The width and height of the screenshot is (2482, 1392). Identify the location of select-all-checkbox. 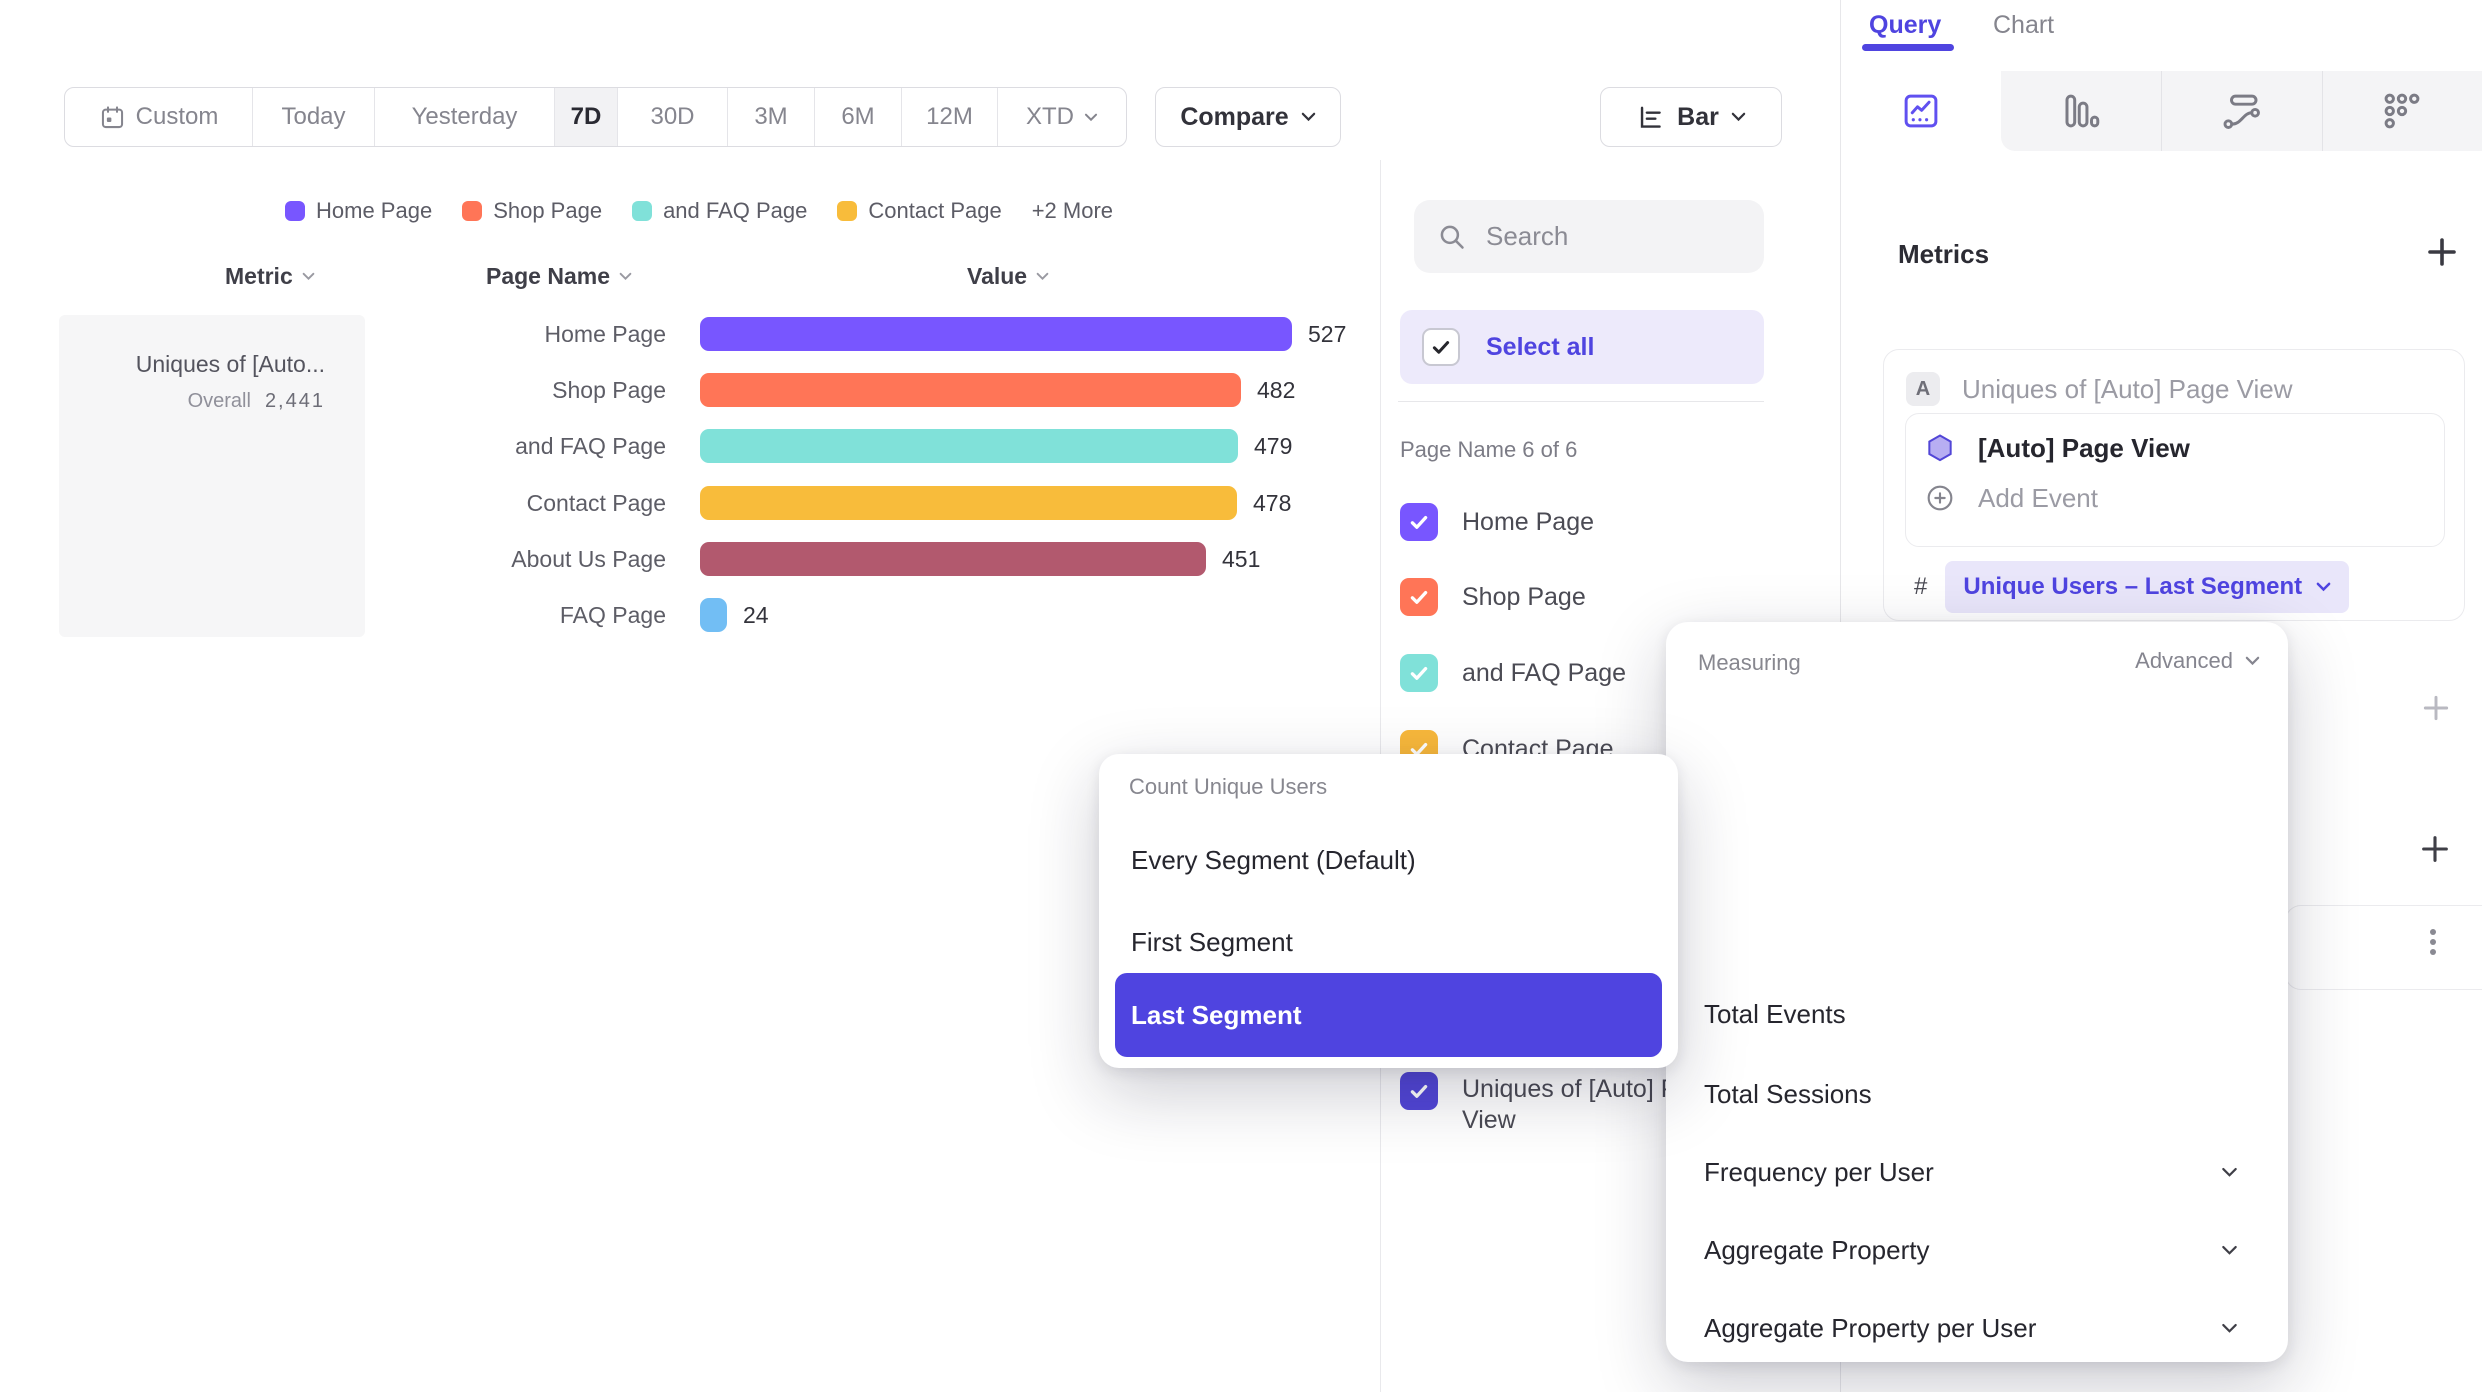
(1441, 347).